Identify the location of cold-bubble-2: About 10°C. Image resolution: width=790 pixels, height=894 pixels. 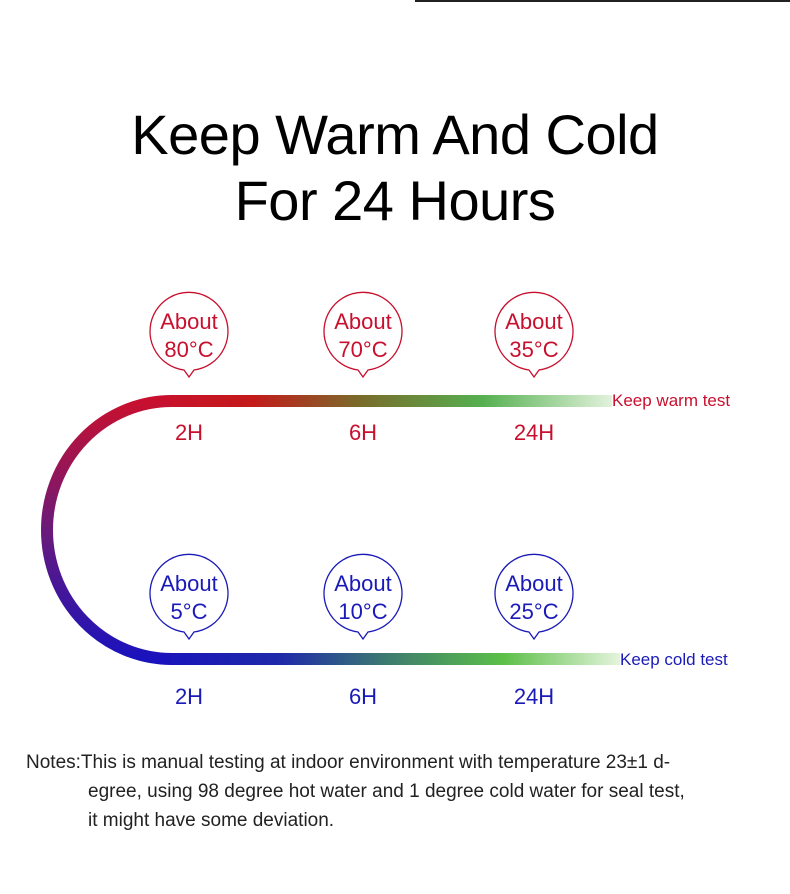
(363, 597).